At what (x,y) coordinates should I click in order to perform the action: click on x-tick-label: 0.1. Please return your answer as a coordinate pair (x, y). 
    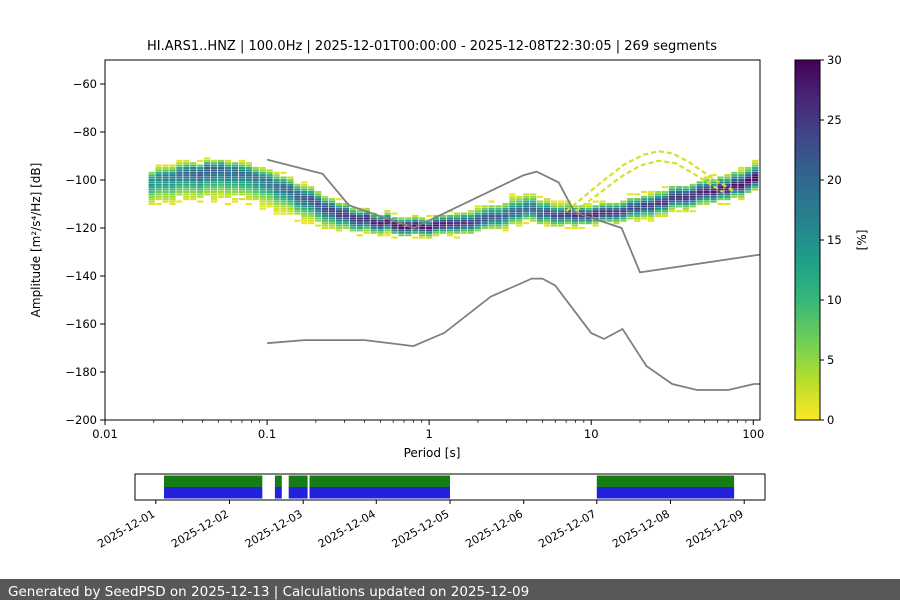
    Looking at the image, I should click on (267, 434).